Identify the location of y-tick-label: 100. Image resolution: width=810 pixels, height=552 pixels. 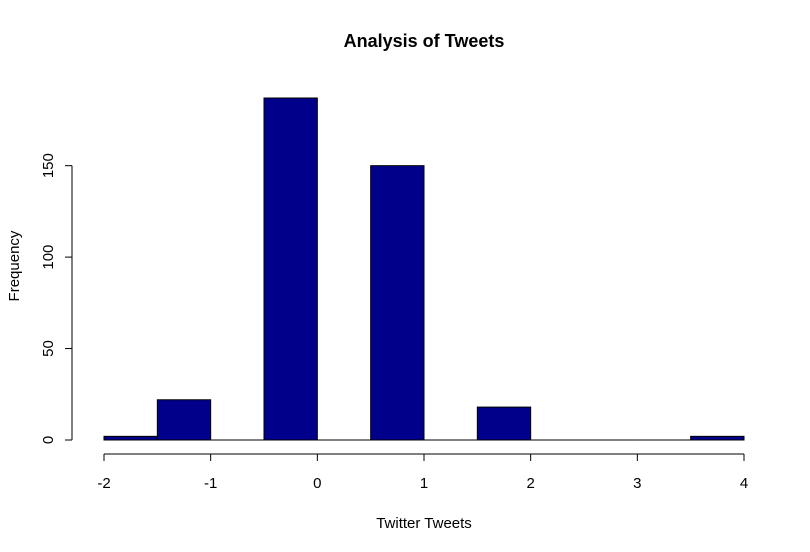
(48, 257).